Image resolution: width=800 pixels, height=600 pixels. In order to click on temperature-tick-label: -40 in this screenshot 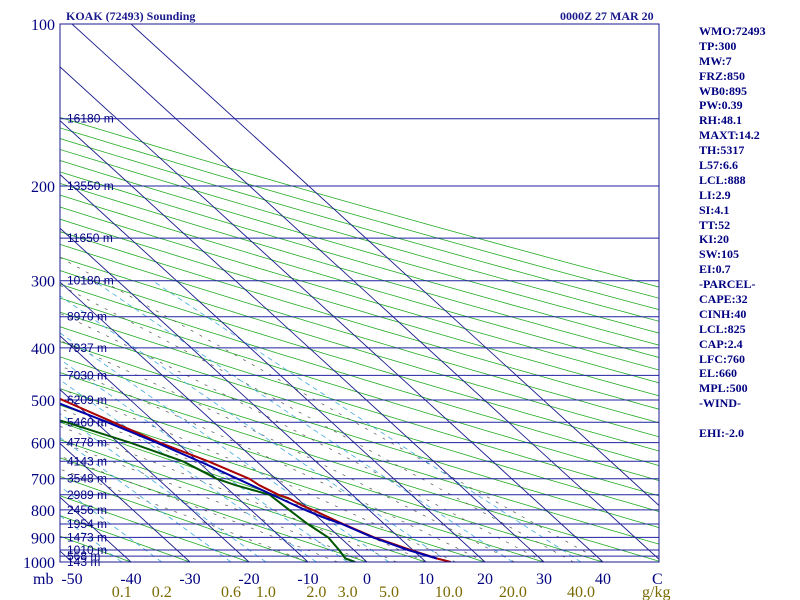, I will do `click(130, 579)`.